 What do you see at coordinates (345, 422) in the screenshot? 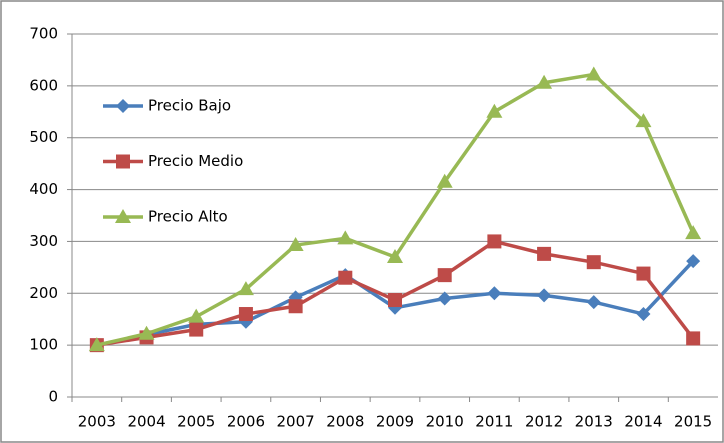
I see `x-tick-label: 2008` at bounding box center [345, 422].